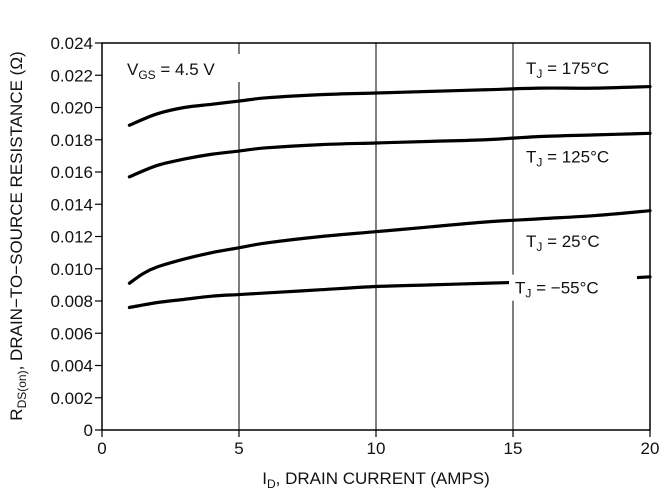 The width and height of the screenshot is (672, 496). I want to click on vgs-annotation: VGS = 4.5 V, so click(171, 71).